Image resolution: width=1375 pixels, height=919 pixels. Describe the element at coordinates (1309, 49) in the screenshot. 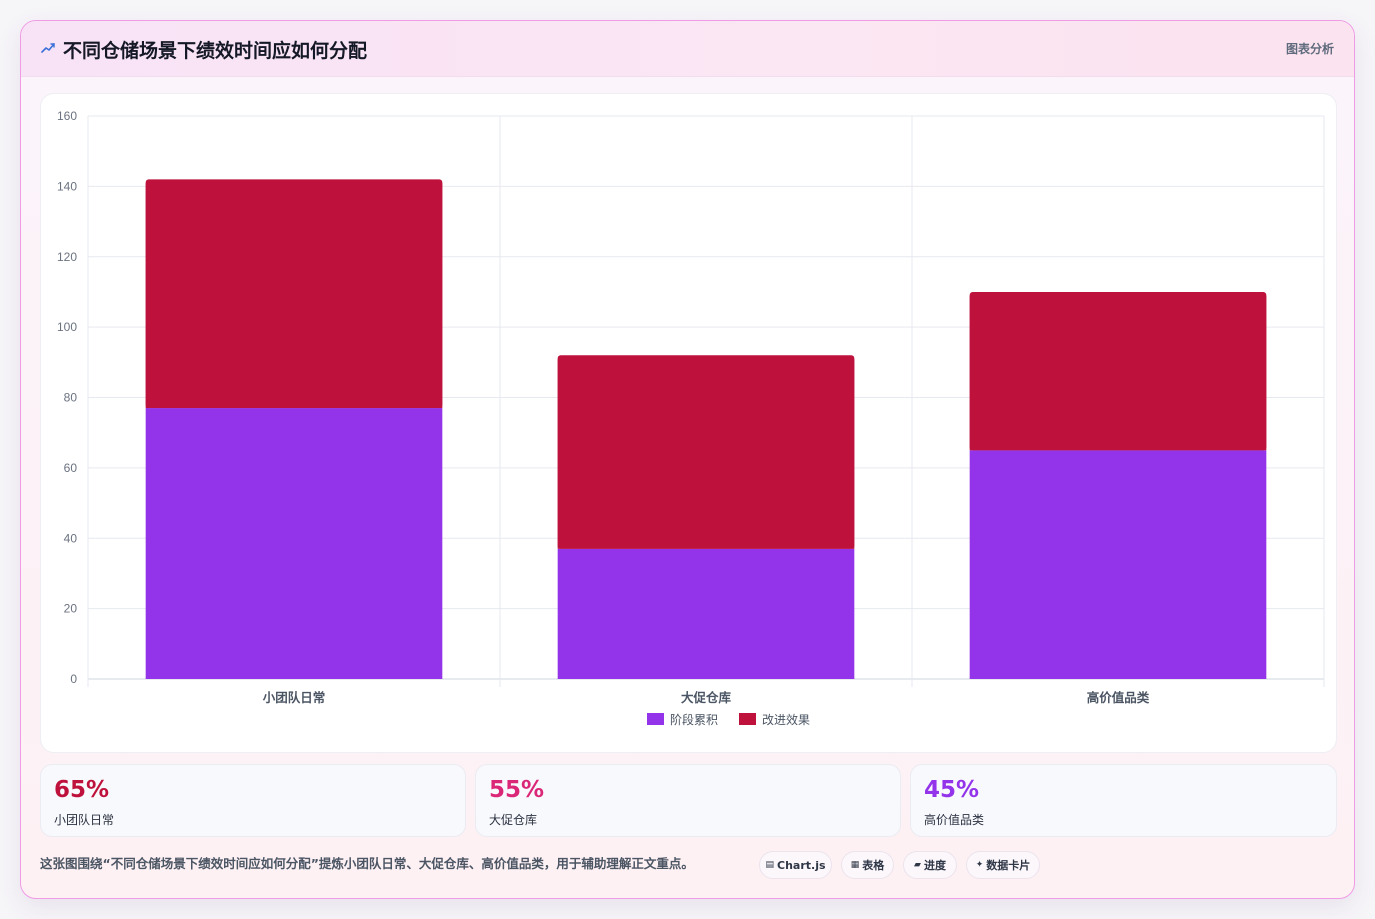

I see `chart-analysis-tag: 图表分析` at that location.